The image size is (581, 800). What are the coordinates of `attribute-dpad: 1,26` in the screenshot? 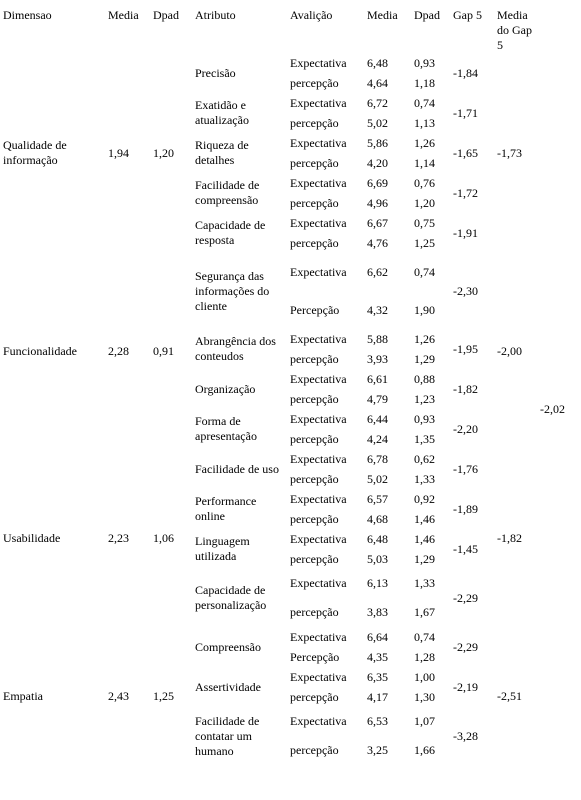 It's located at (424, 338).